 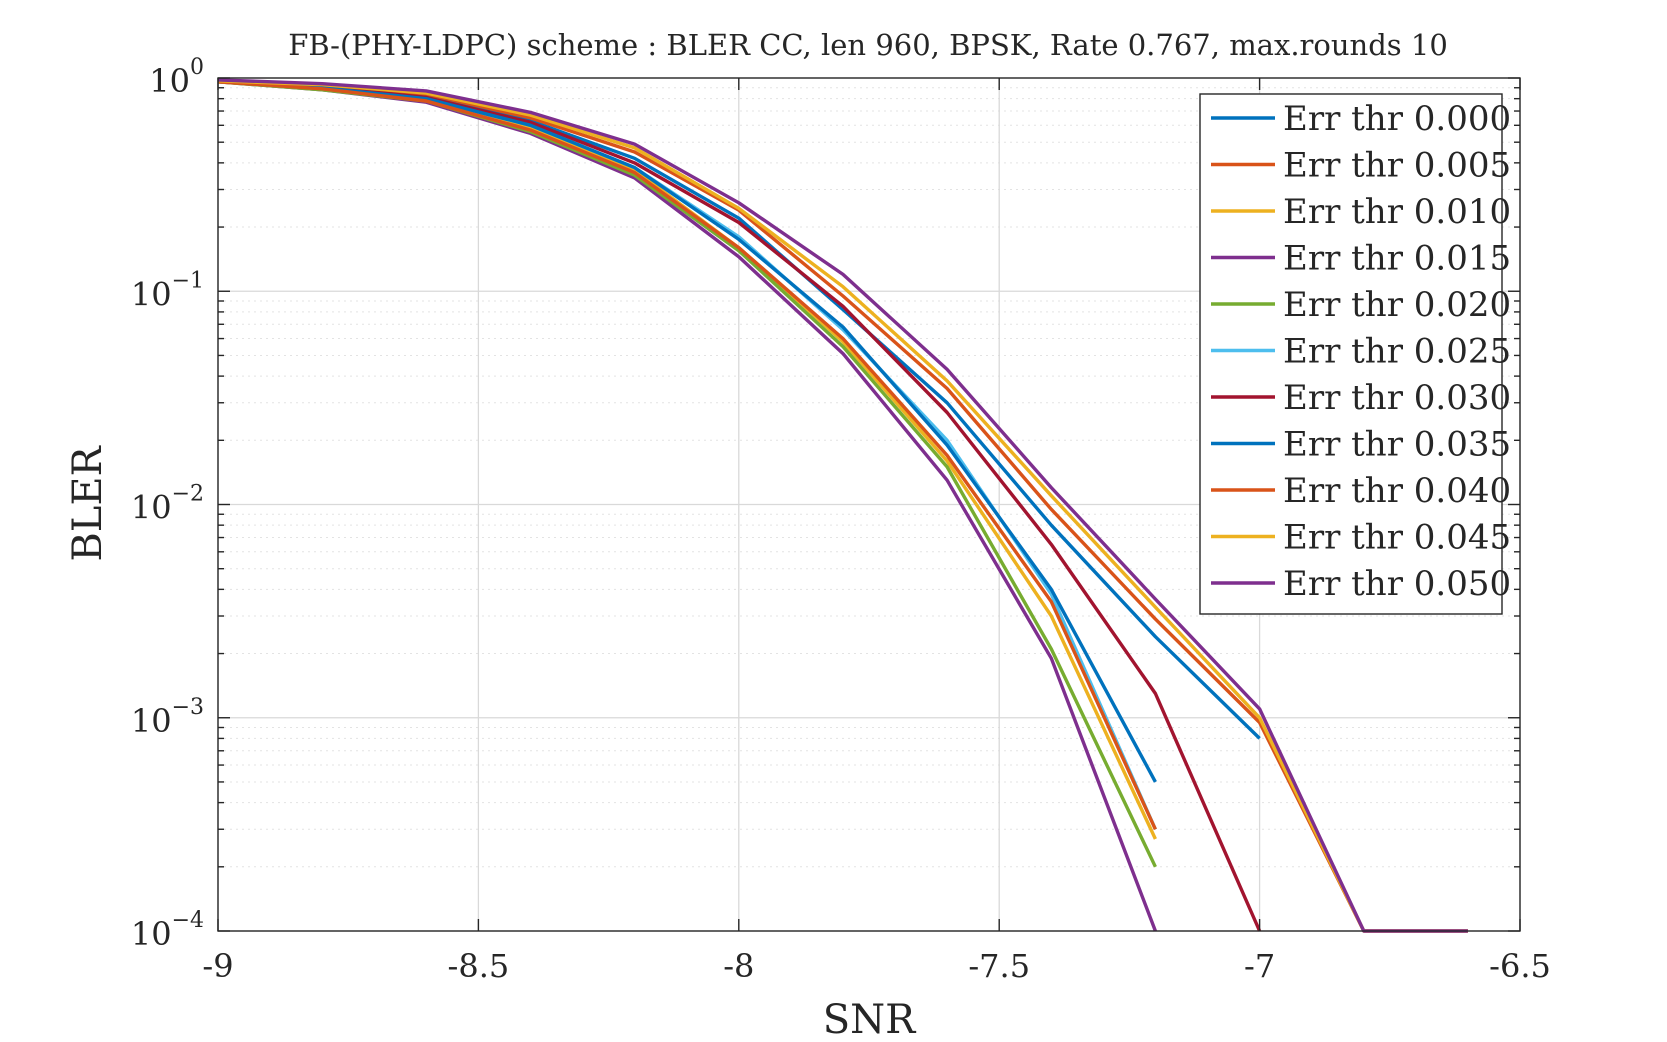 I want to click on legend-label: Err thr 0.015, so click(x=1397, y=259).